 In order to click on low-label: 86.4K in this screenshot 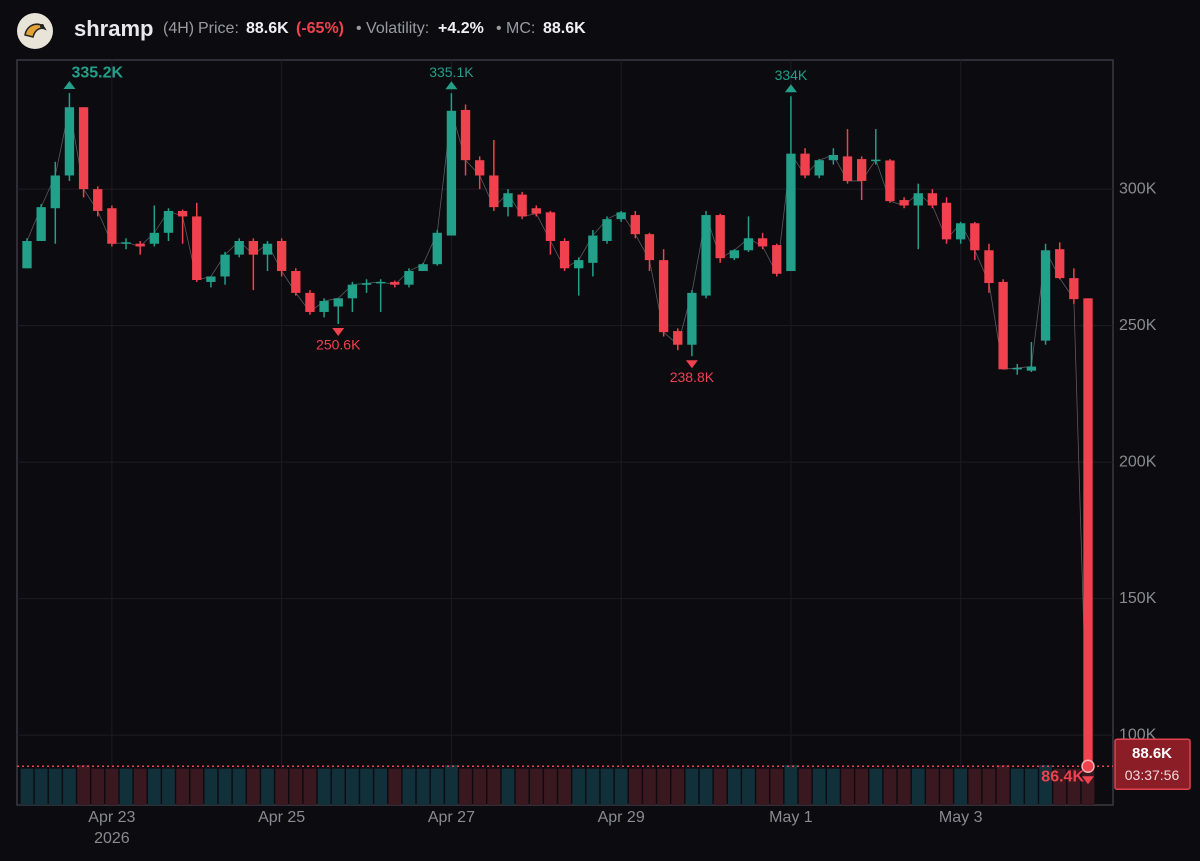, I will do `click(1062, 776)`.